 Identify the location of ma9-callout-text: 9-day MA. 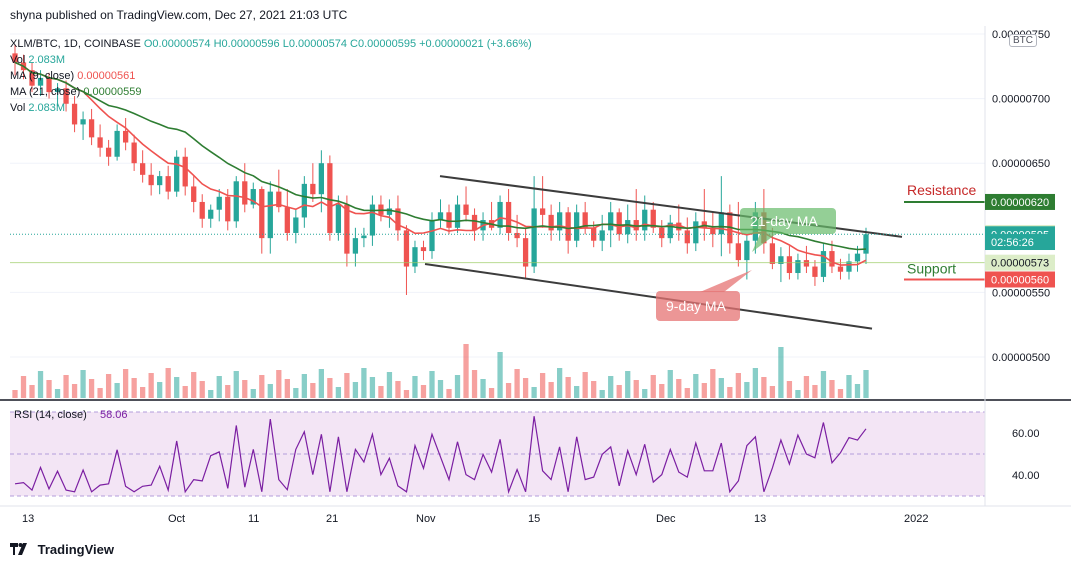
(696, 306).